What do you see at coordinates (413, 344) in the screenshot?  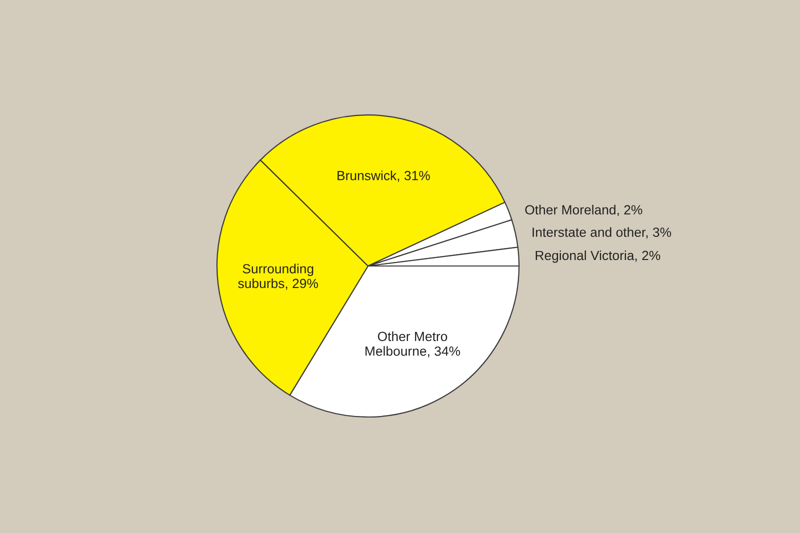 I see `slice-label: Other Metro Melbourne, 34%` at bounding box center [413, 344].